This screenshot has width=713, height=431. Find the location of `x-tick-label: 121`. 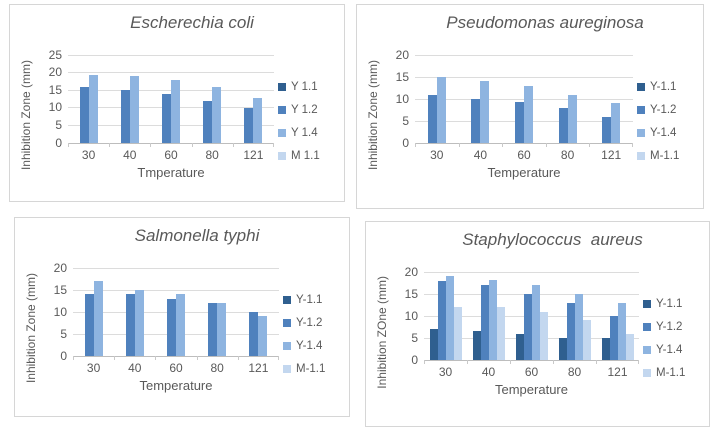

x-tick-label: 121 is located at coordinates (253, 155).